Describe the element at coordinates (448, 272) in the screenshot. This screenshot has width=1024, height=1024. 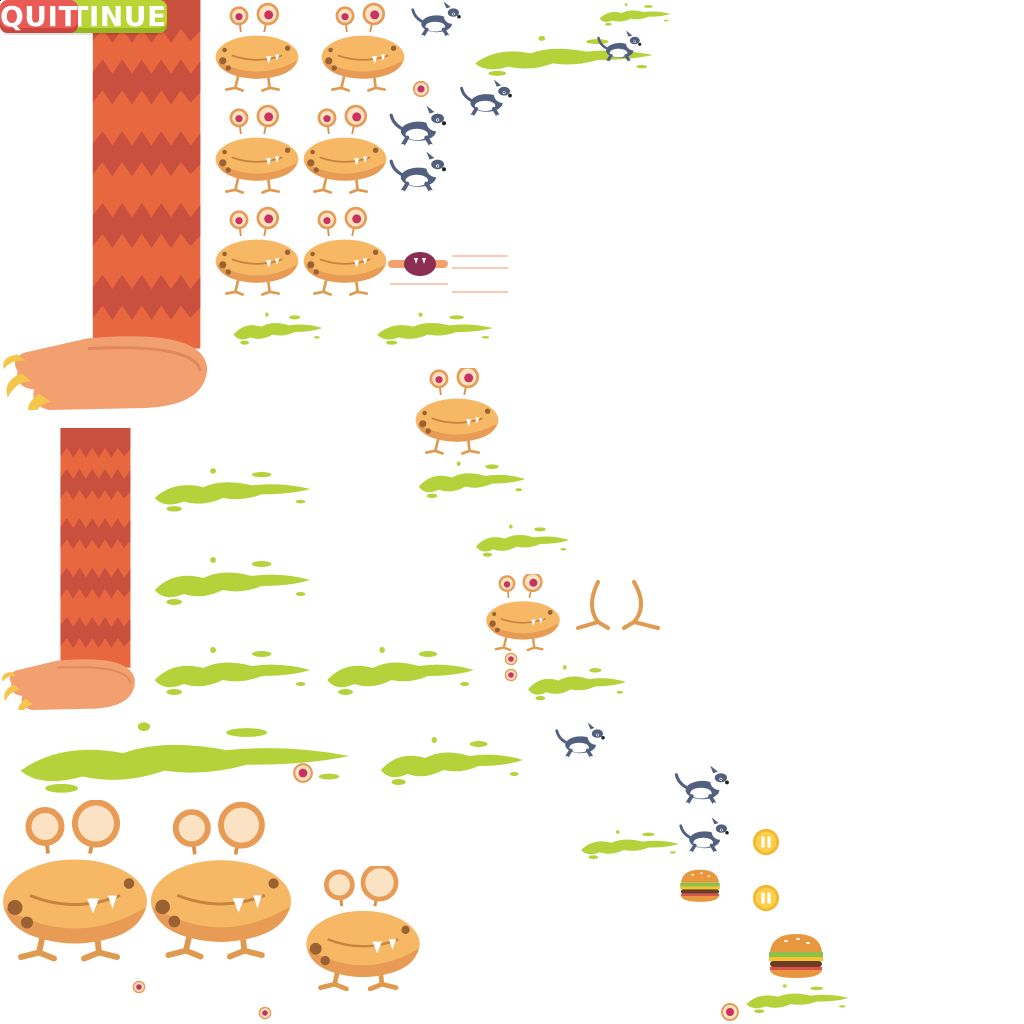
I see `monster-mouth-fragment` at that location.